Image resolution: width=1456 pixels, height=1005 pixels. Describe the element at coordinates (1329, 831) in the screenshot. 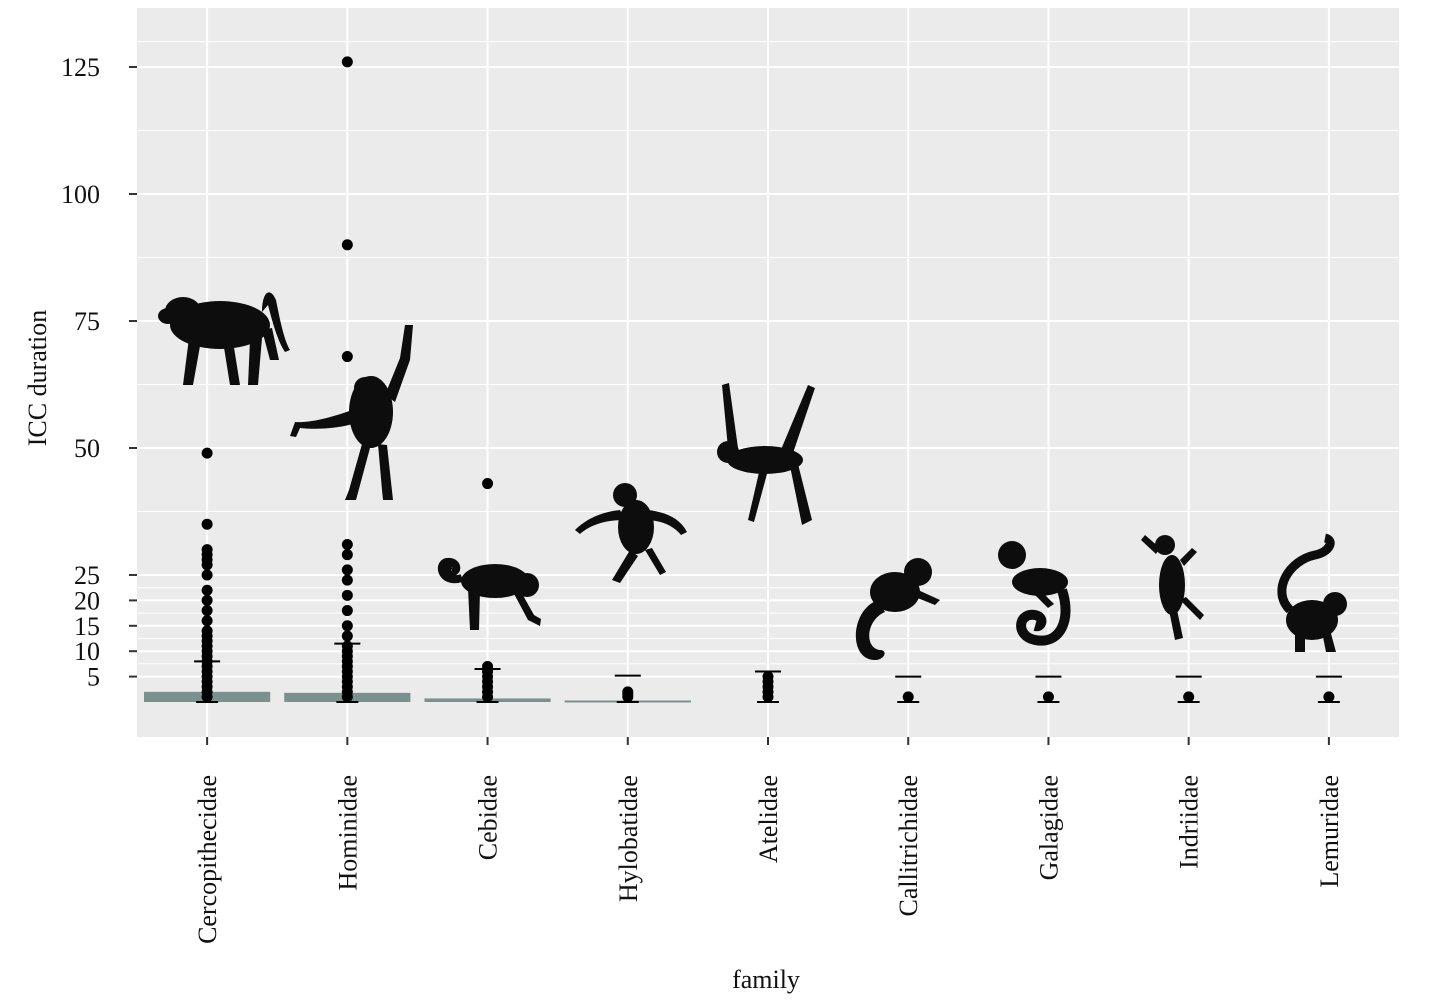

I see `x-tick-label-8: Lemuridae` at that location.